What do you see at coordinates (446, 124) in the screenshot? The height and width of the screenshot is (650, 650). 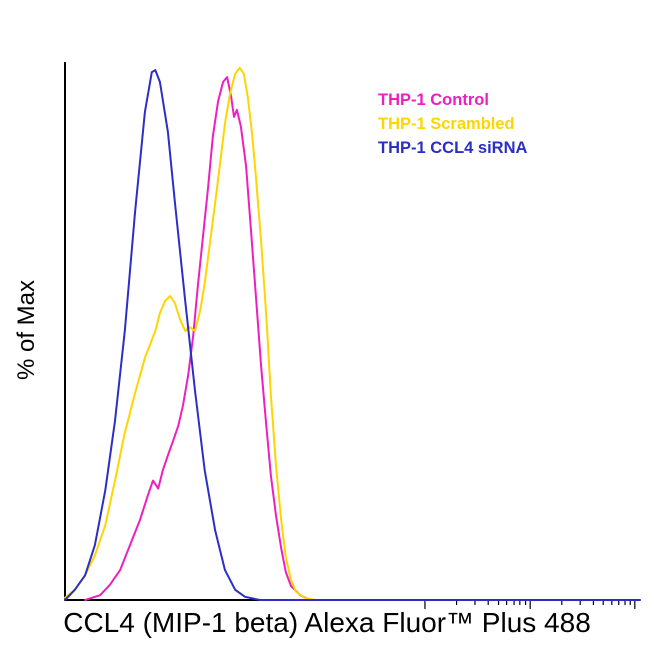 I see `legend-item-thp1-scrambled: THP-1 Scrambled` at bounding box center [446, 124].